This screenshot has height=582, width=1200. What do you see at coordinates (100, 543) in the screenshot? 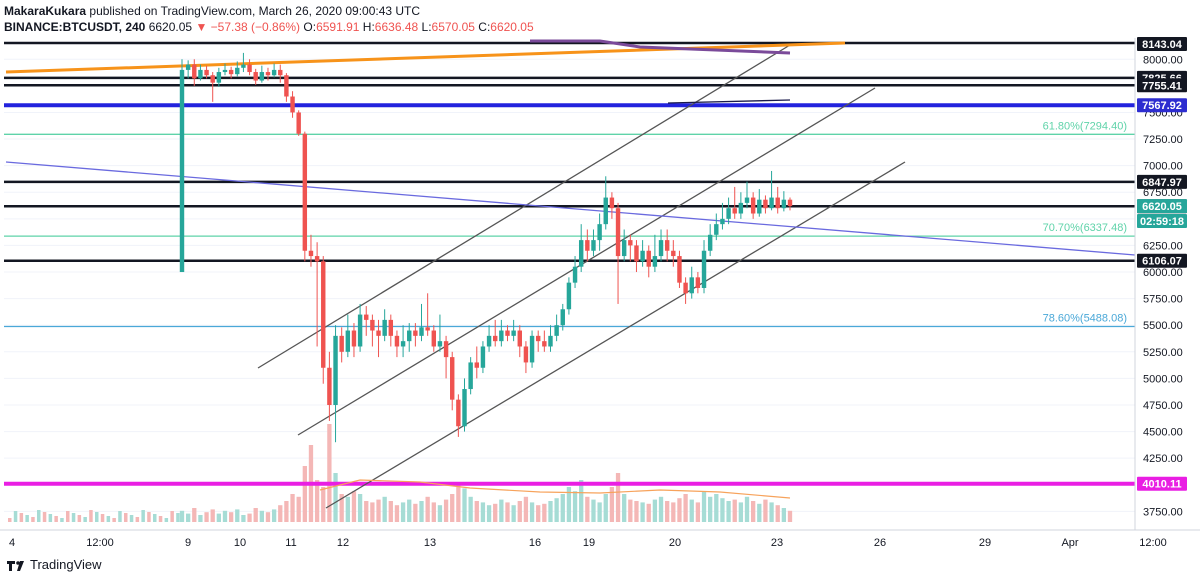
I see `time-tick-label: 12:00` at bounding box center [100, 543].